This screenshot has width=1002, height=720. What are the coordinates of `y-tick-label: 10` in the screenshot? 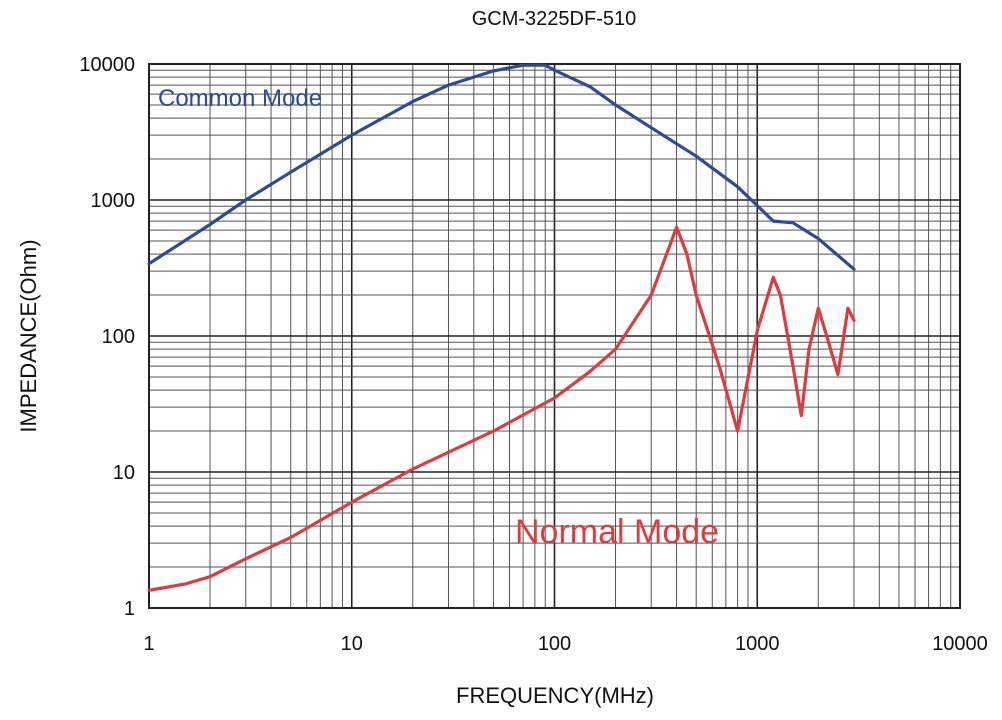 It's located at (124, 473).